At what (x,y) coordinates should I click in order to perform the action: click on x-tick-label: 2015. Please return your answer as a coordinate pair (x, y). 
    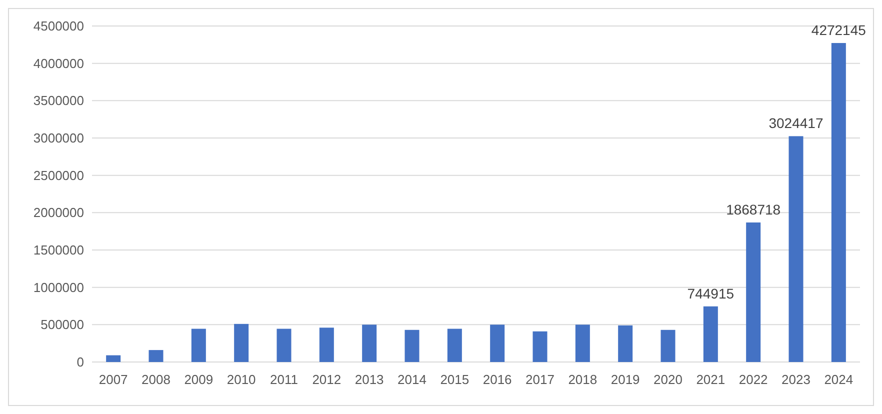
    Looking at the image, I should click on (455, 379).